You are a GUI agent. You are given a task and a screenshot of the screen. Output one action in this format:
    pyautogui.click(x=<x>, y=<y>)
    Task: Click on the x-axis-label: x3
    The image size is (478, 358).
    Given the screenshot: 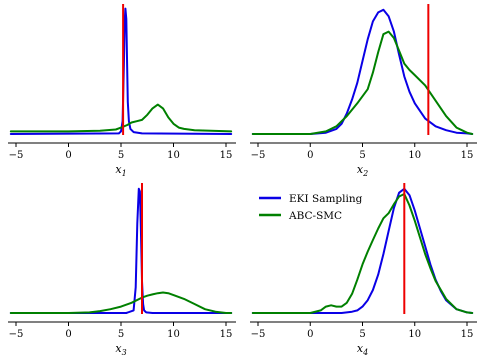 What is the action you would take?
    pyautogui.click(x=120, y=349)
    